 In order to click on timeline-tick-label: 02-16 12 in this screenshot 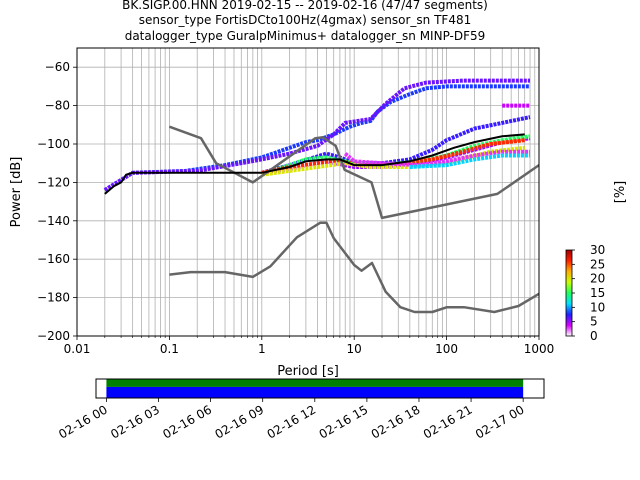, I will do `click(292, 421)`.